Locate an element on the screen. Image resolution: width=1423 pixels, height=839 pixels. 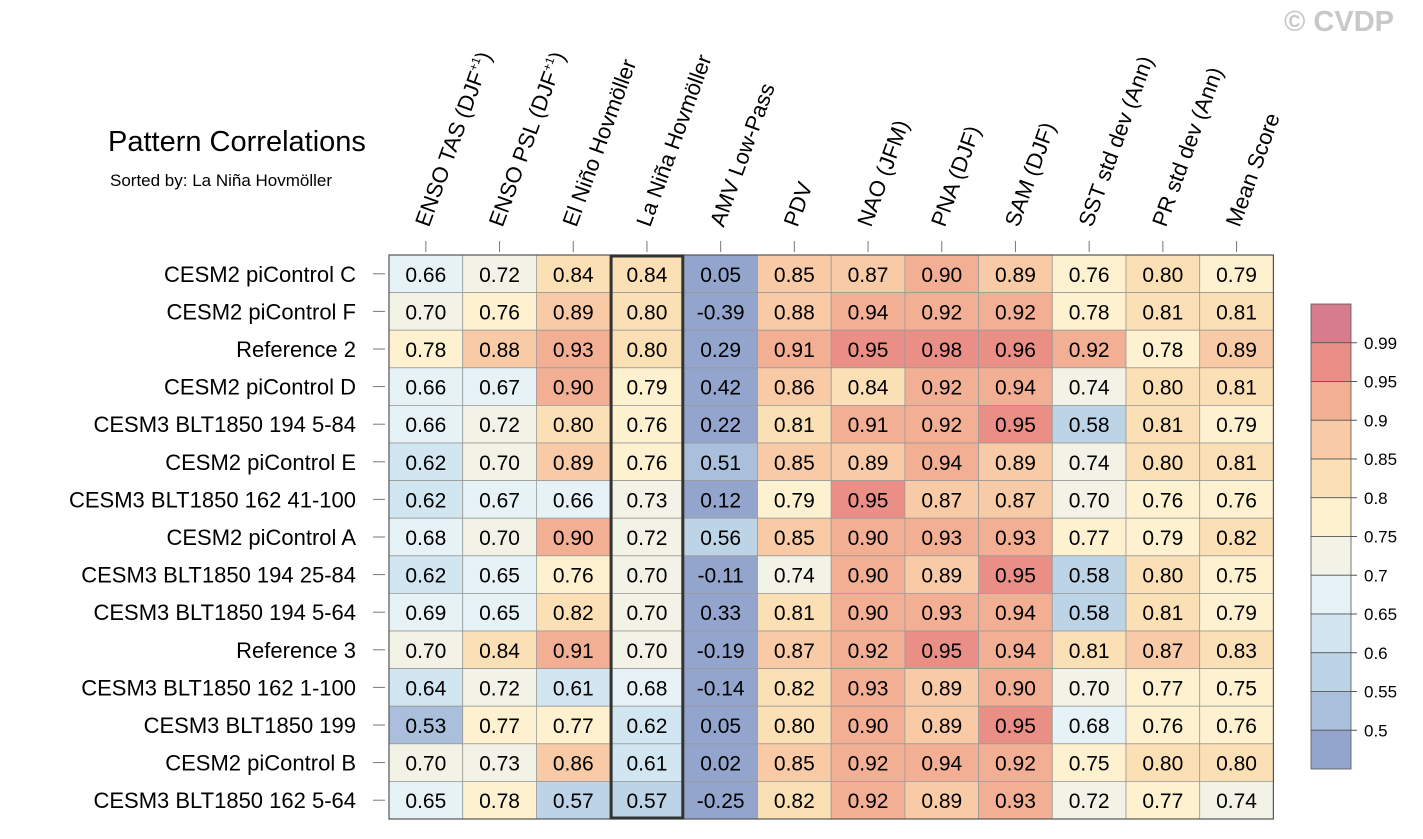
row-label: CESM3 BLT1850 194 25-84 is located at coordinates (218, 575).